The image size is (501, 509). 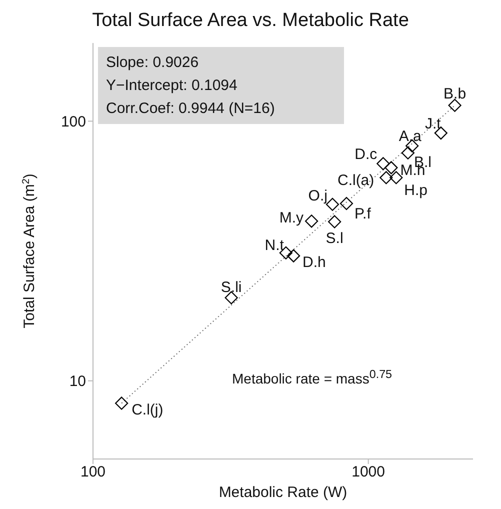 What do you see at coordinates (416, 190) in the screenshot?
I see `annotation: H.p` at bounding box center [416, 190].